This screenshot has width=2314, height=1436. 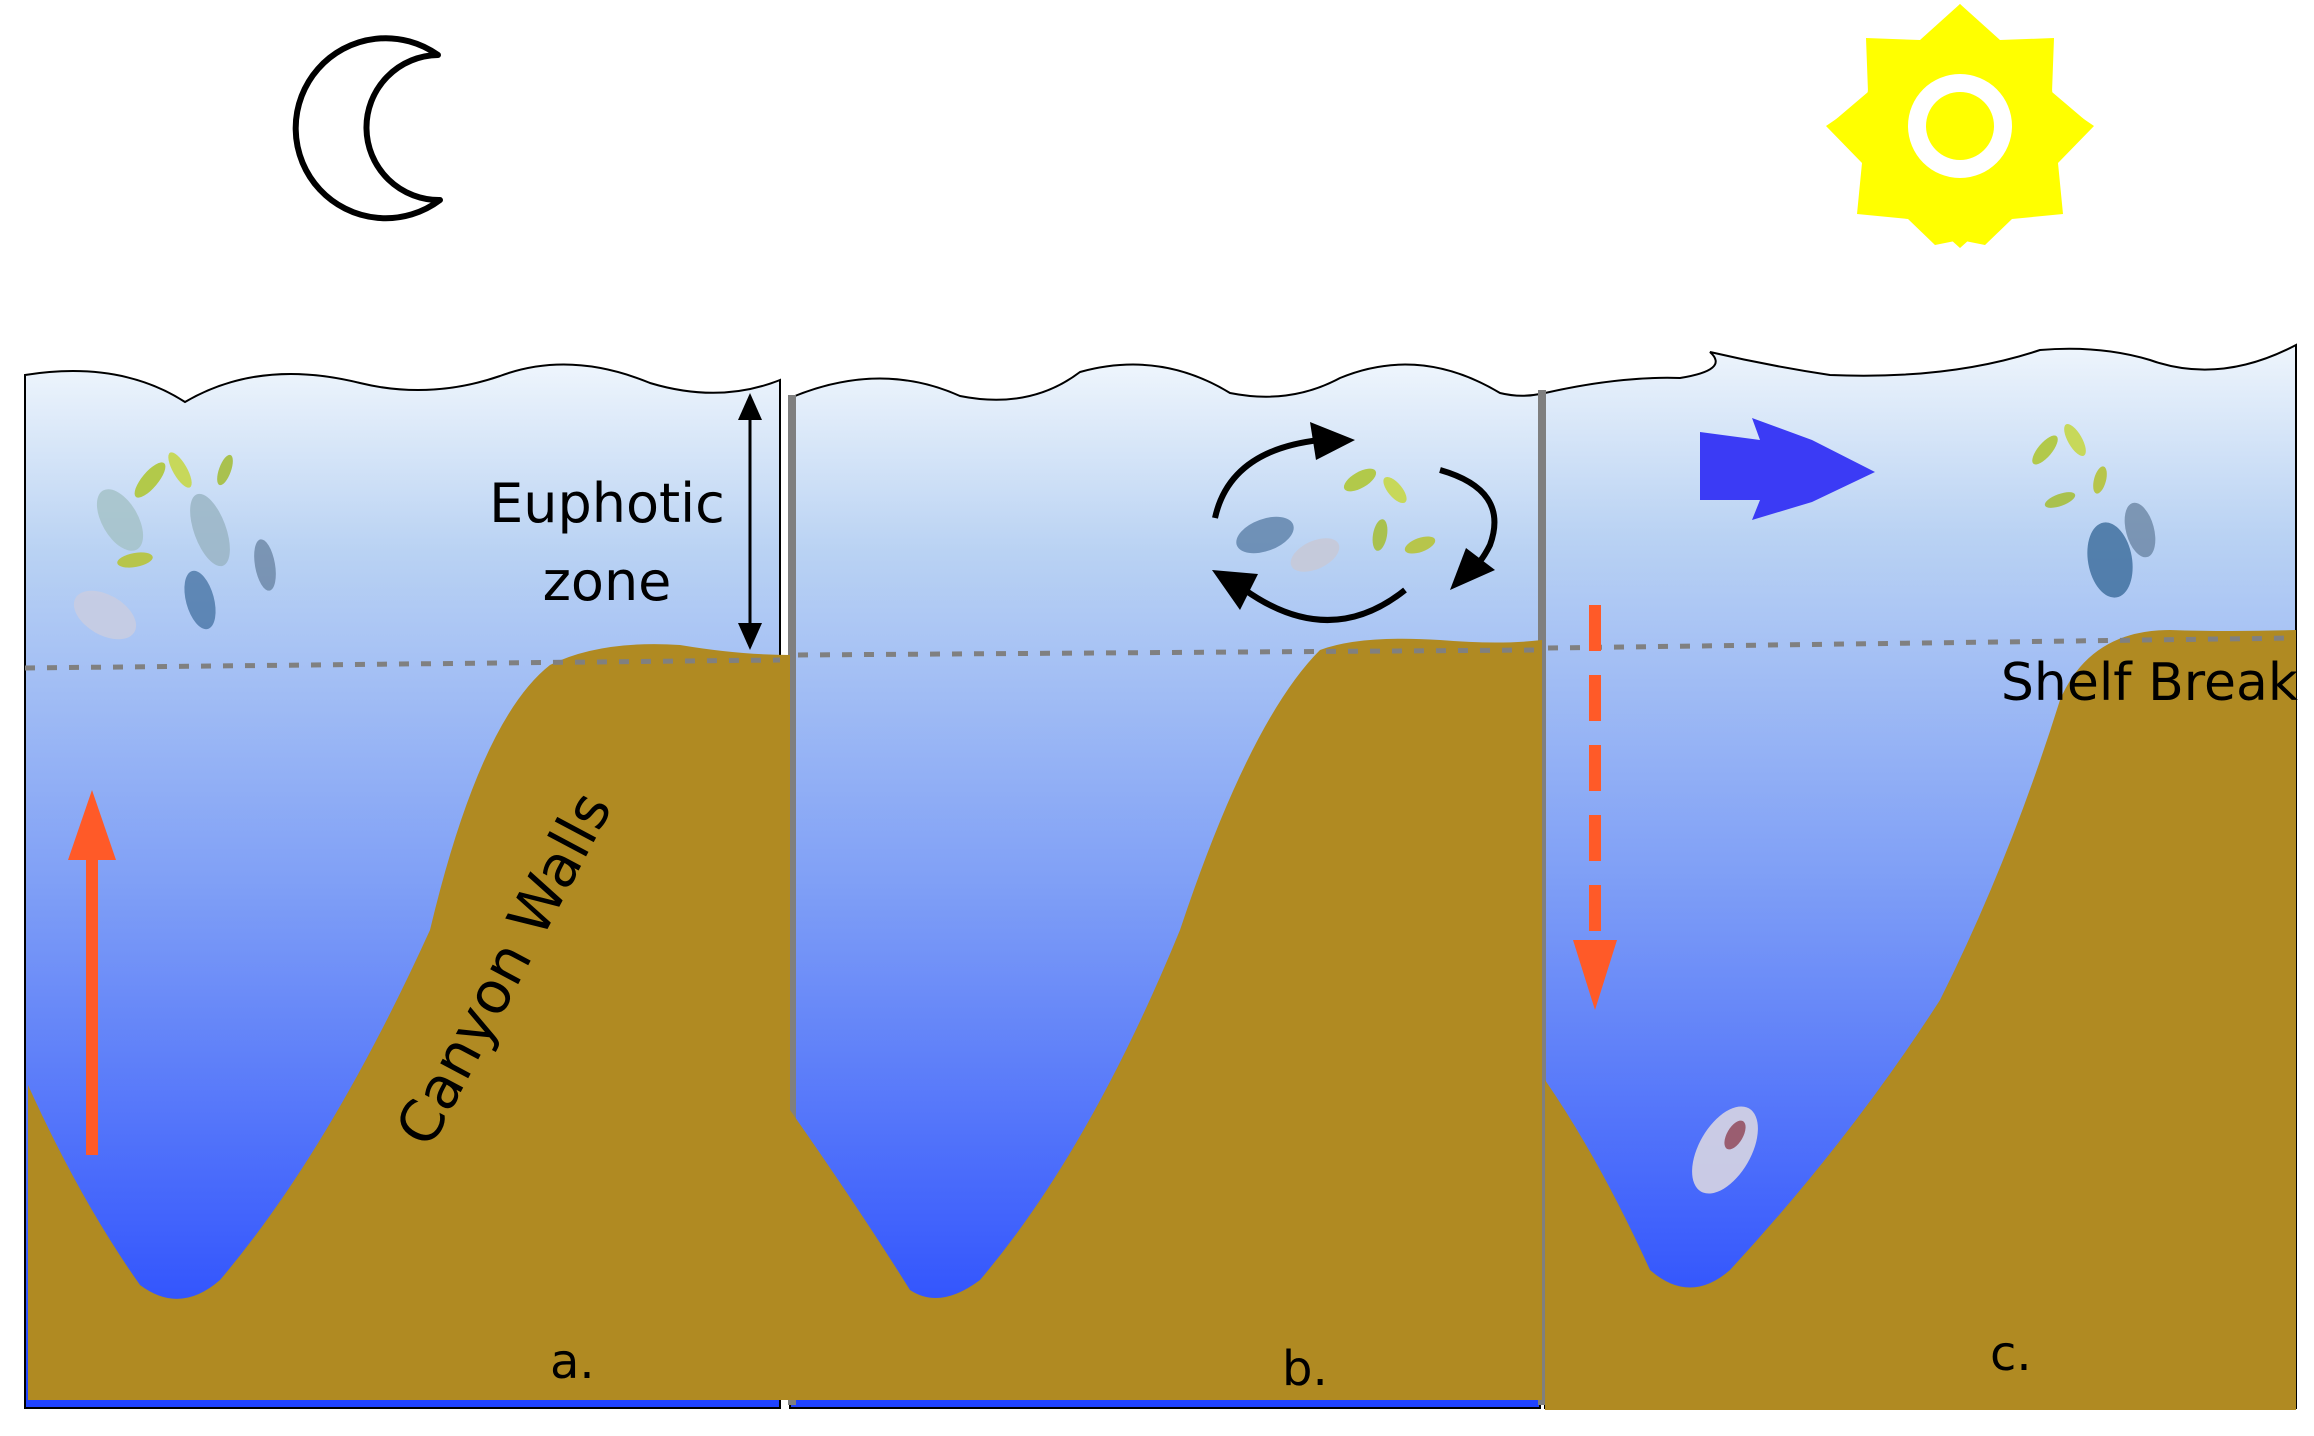 What do you see at coordinates (1595, 807) in the screenshot?
I see `downward-migration-arrow` at bounding box center [1595, 807].